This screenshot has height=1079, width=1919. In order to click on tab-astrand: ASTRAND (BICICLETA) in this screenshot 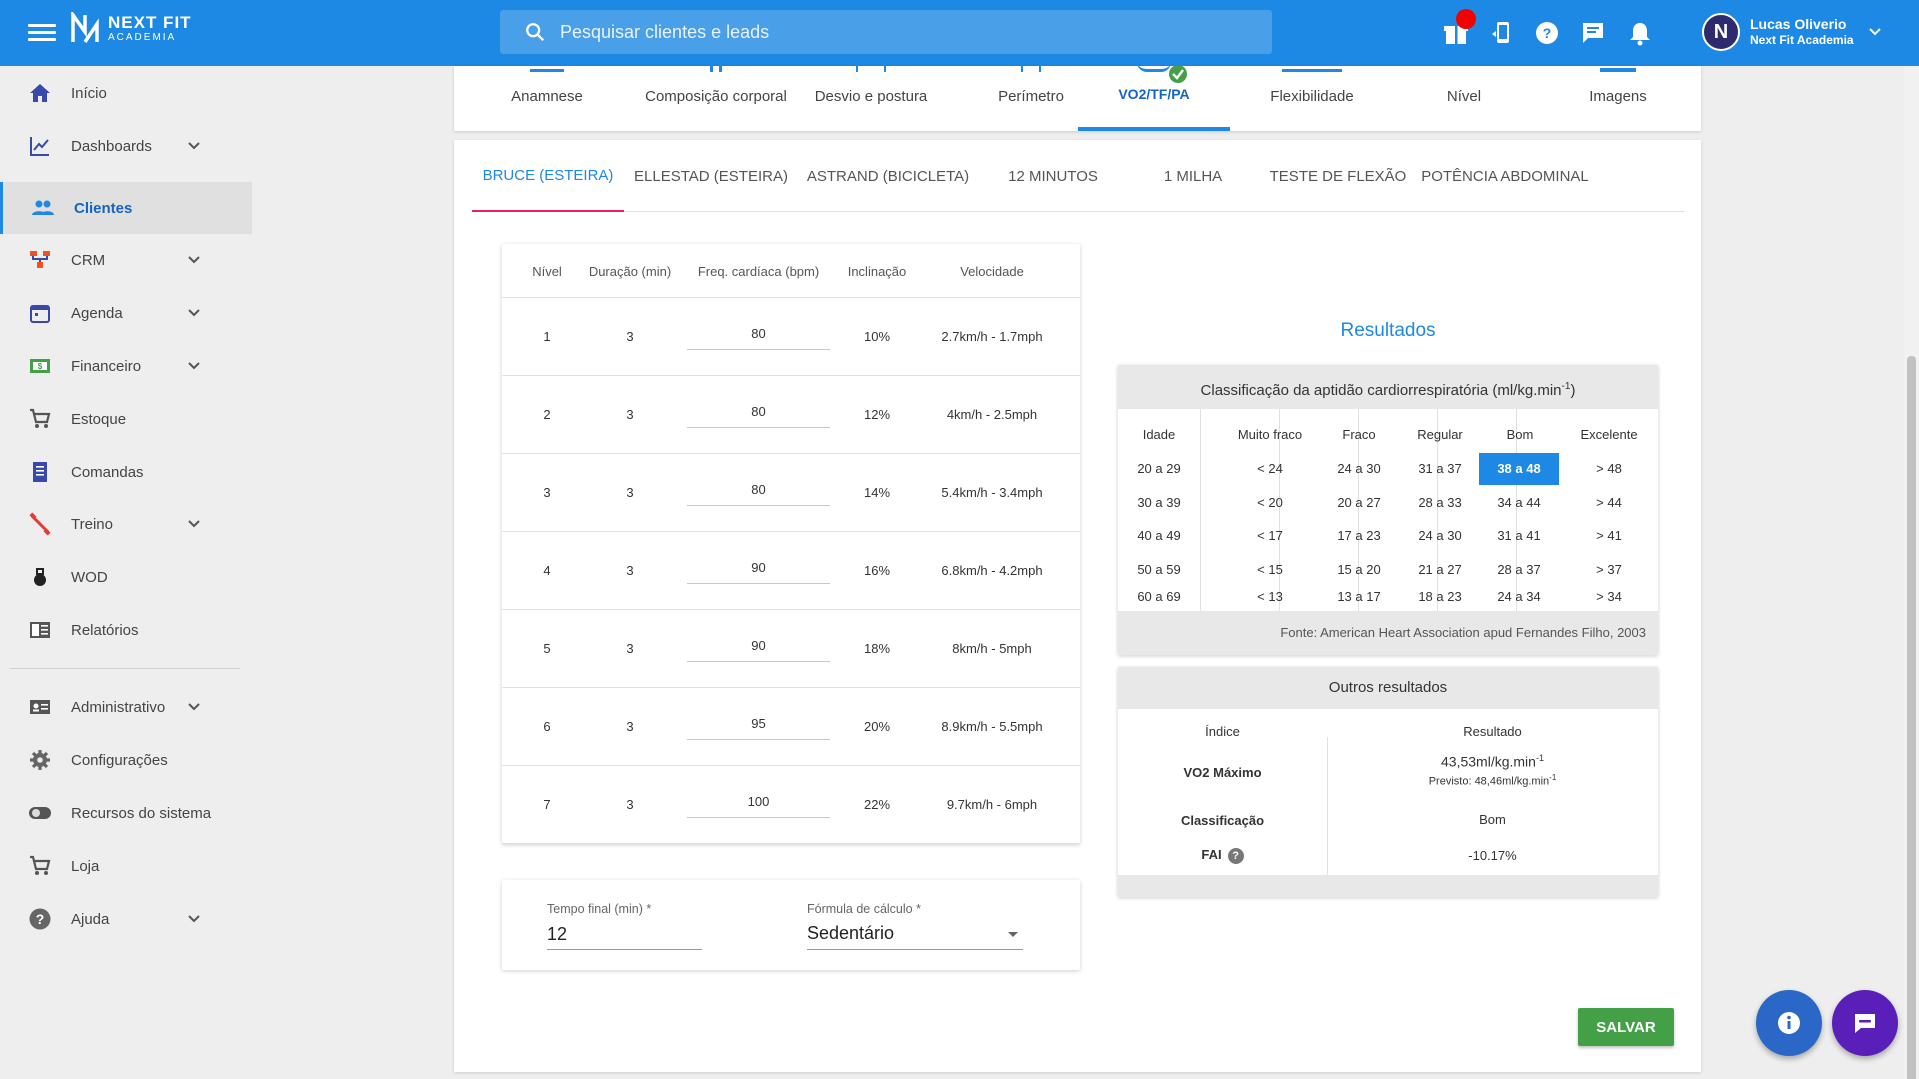, I will do `click(888, 176)`.